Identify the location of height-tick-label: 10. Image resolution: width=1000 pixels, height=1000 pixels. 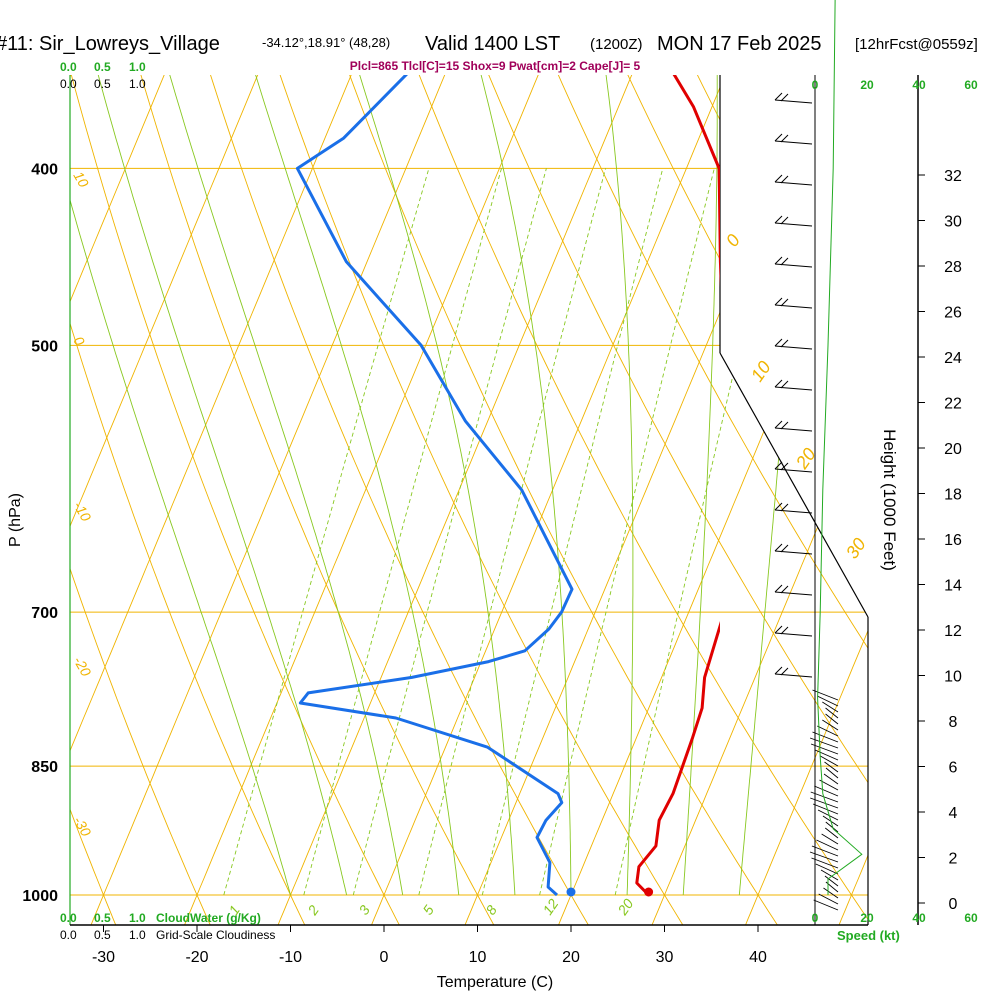
(953, 677).